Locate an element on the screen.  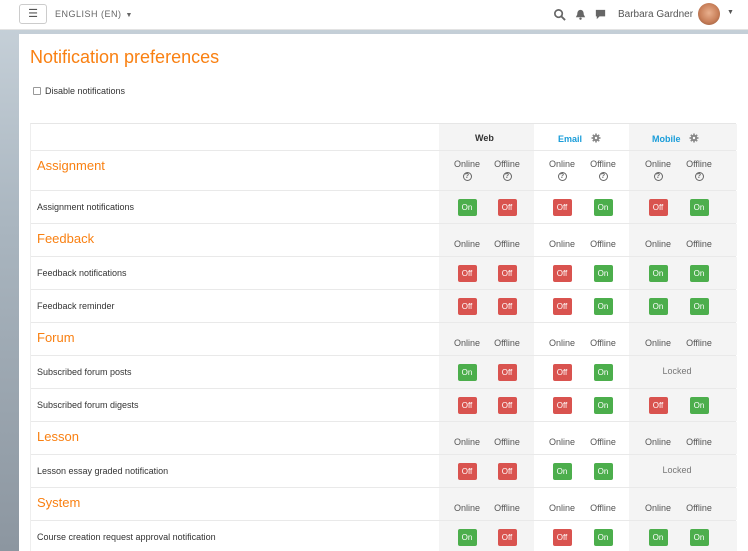
avatar is located at coordinates (709, 14).